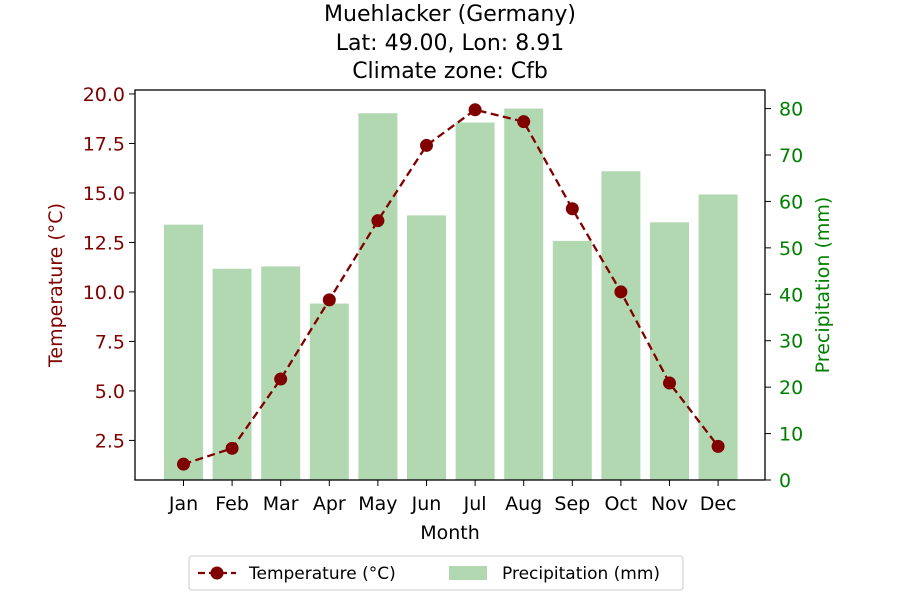 The width and height of the screenshot is (900, 600). Describe the element at coordinates (524, 122) in the screenshot. I see `temperature-point-aug` at that location.